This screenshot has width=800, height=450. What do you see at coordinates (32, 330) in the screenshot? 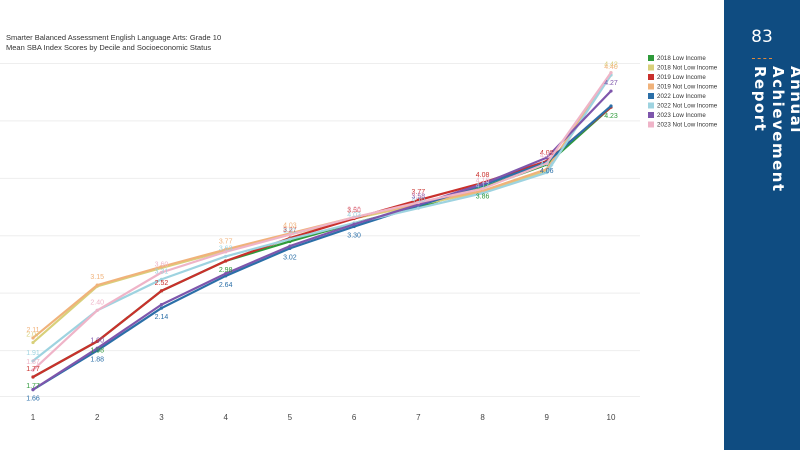
I see `data-label: 2.11` at bounding box center [32, 330].